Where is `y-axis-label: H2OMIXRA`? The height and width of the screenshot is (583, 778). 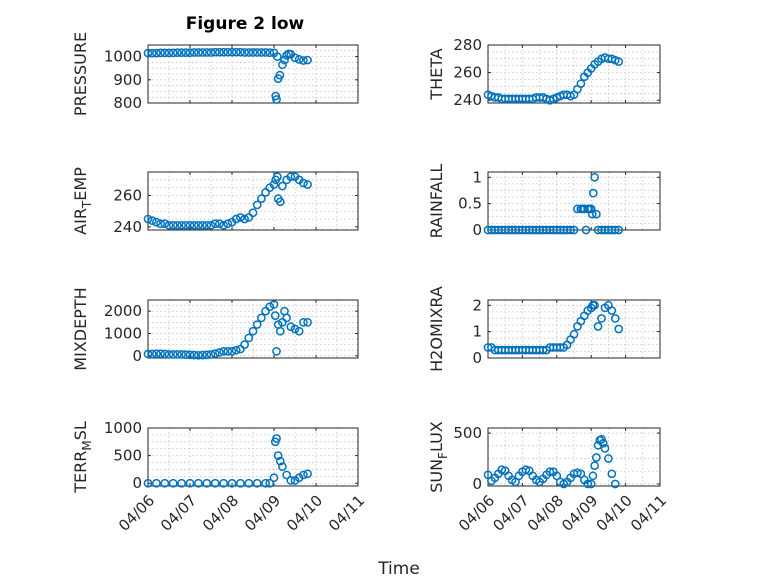
y-axis-label: H2OMIXRA is located at coordinates (436, 329).